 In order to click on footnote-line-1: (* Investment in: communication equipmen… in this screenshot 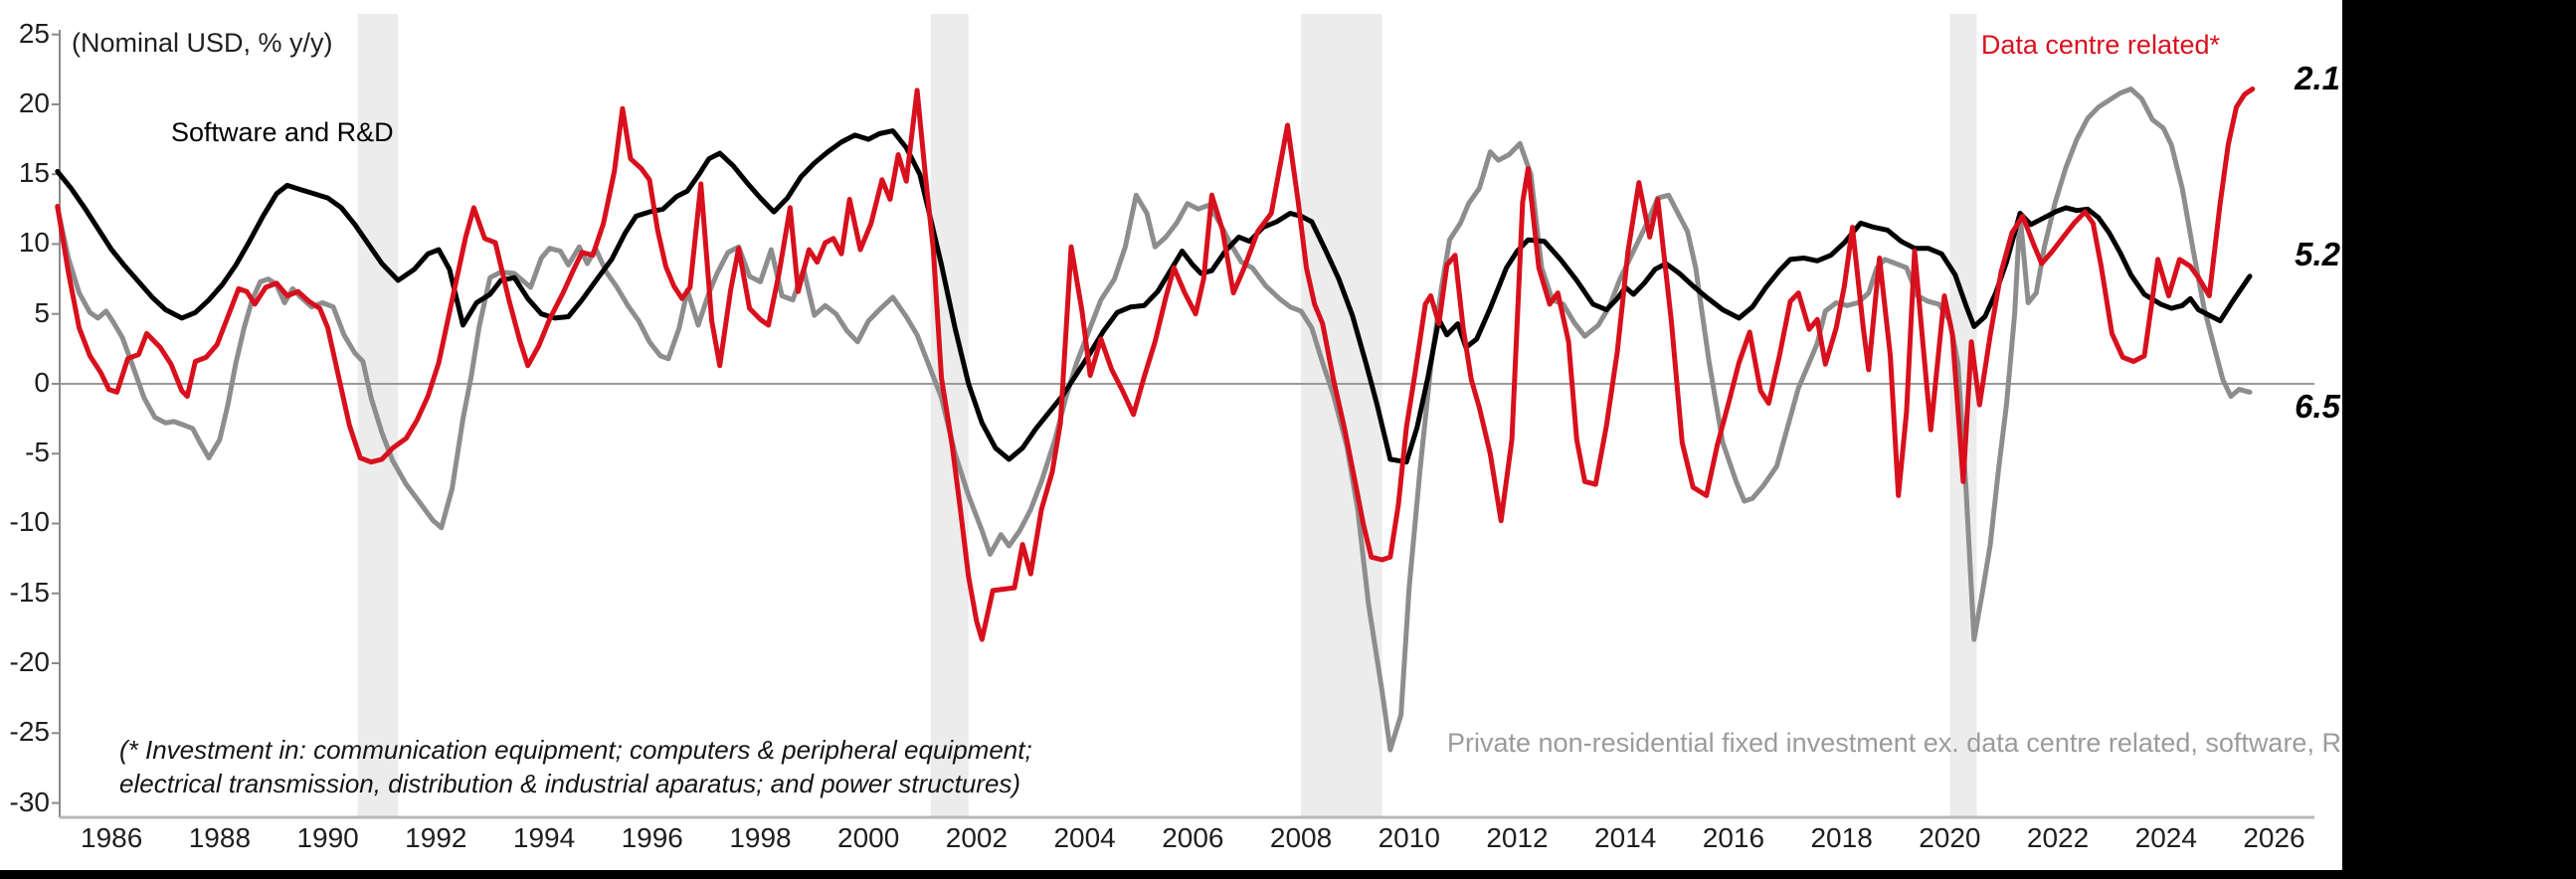, I will do `click(575, 750)`.